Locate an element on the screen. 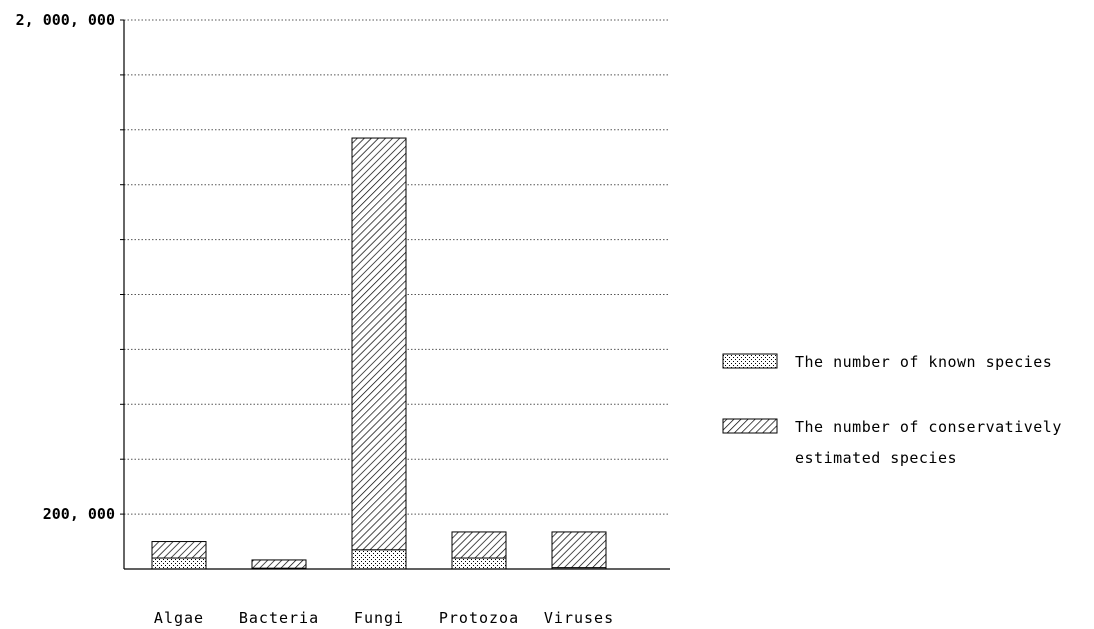 Image resolution: width=1094 pixels, height=629 pixels. x-tick-label: Viruses is located at coordinates (579, 618).